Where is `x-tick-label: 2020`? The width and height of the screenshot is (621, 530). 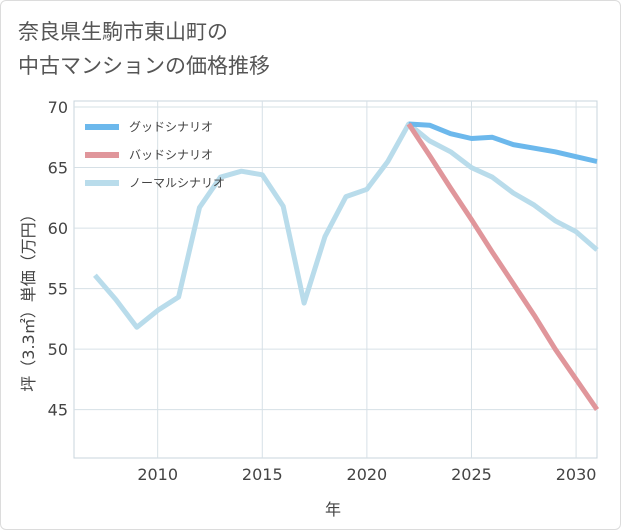 x-tick-label: 2020 is located at coordinates (367, 474).